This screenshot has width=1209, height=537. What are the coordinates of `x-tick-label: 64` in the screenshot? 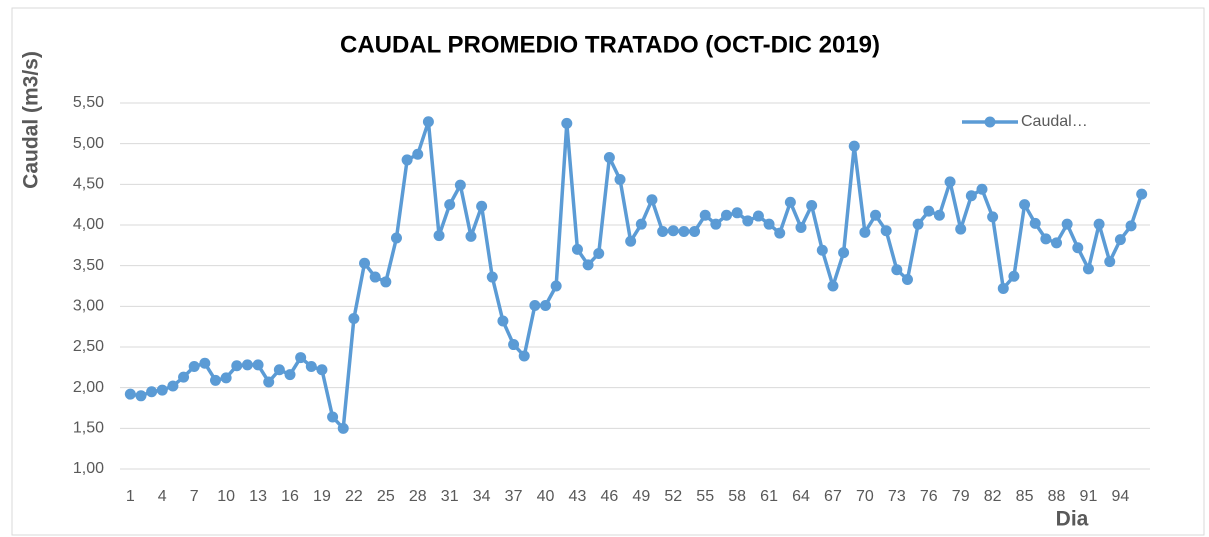 It's located at (801, 496).